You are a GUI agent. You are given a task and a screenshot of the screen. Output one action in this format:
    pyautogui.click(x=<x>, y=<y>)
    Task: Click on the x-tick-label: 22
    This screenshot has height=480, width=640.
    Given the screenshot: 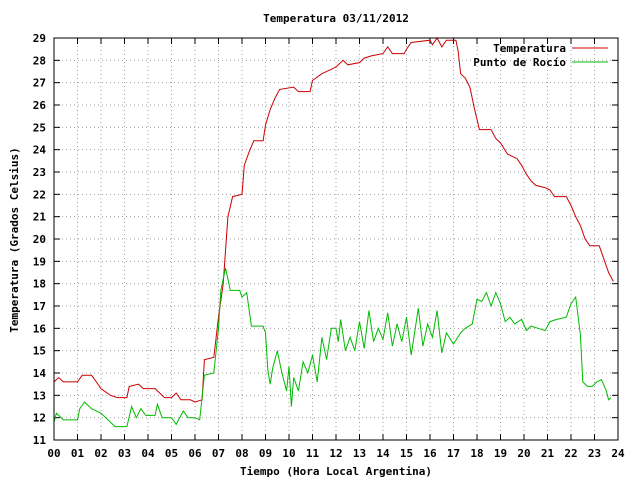 What is the action you would take?
    pyautogui.click(x=570, y=453)
    